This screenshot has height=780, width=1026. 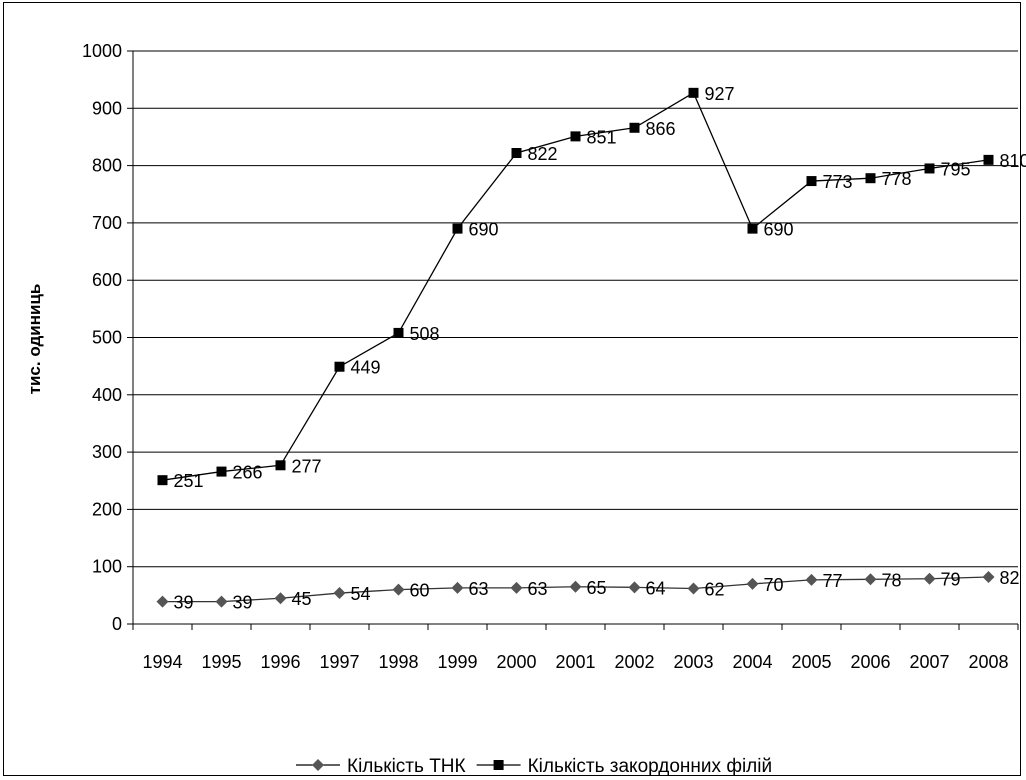 What do you see at coordinates (650, 766) in the screenshot?
I see `legend-label: Кількість закордонних філій` at bounding box center [650, 766].